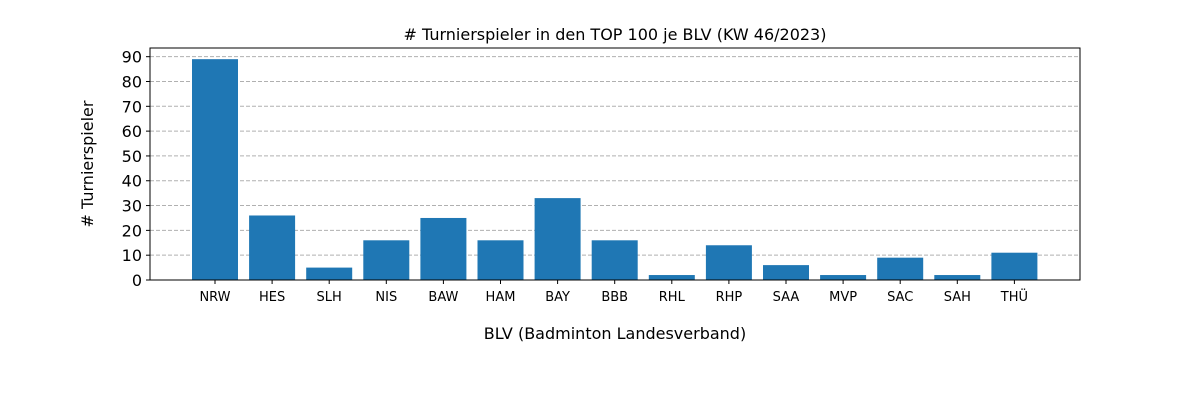  What do you see at coordinates (957, 297) in the screenshot?
I see `x-tick-label: SAH` at bounding box center [957, 297].